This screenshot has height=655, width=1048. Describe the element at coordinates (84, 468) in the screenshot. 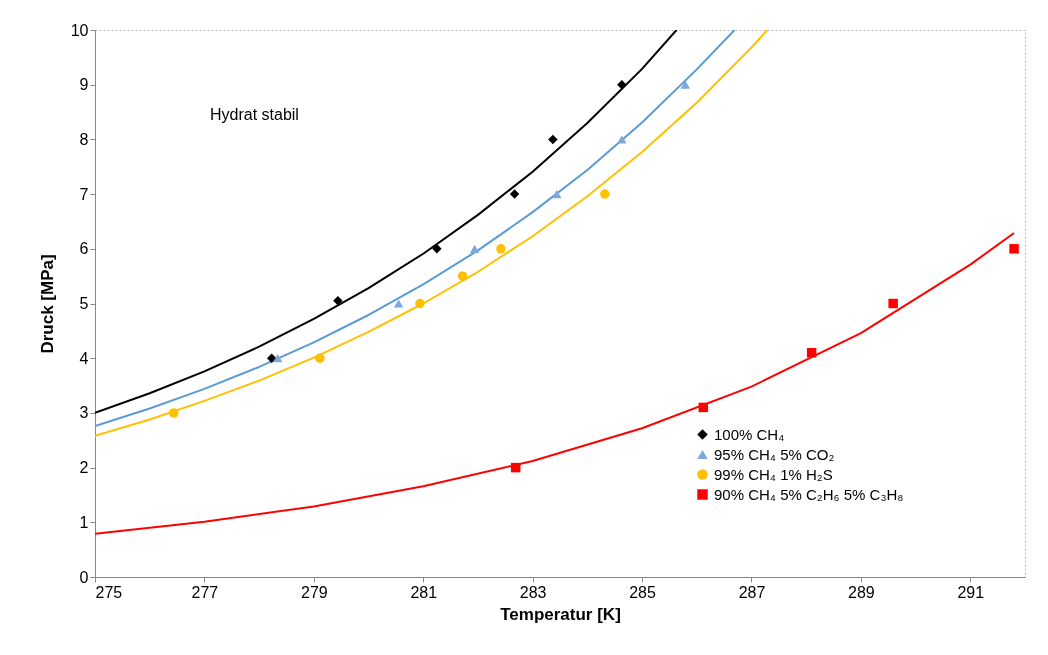

I see `y-tick-label: 2` at that location.